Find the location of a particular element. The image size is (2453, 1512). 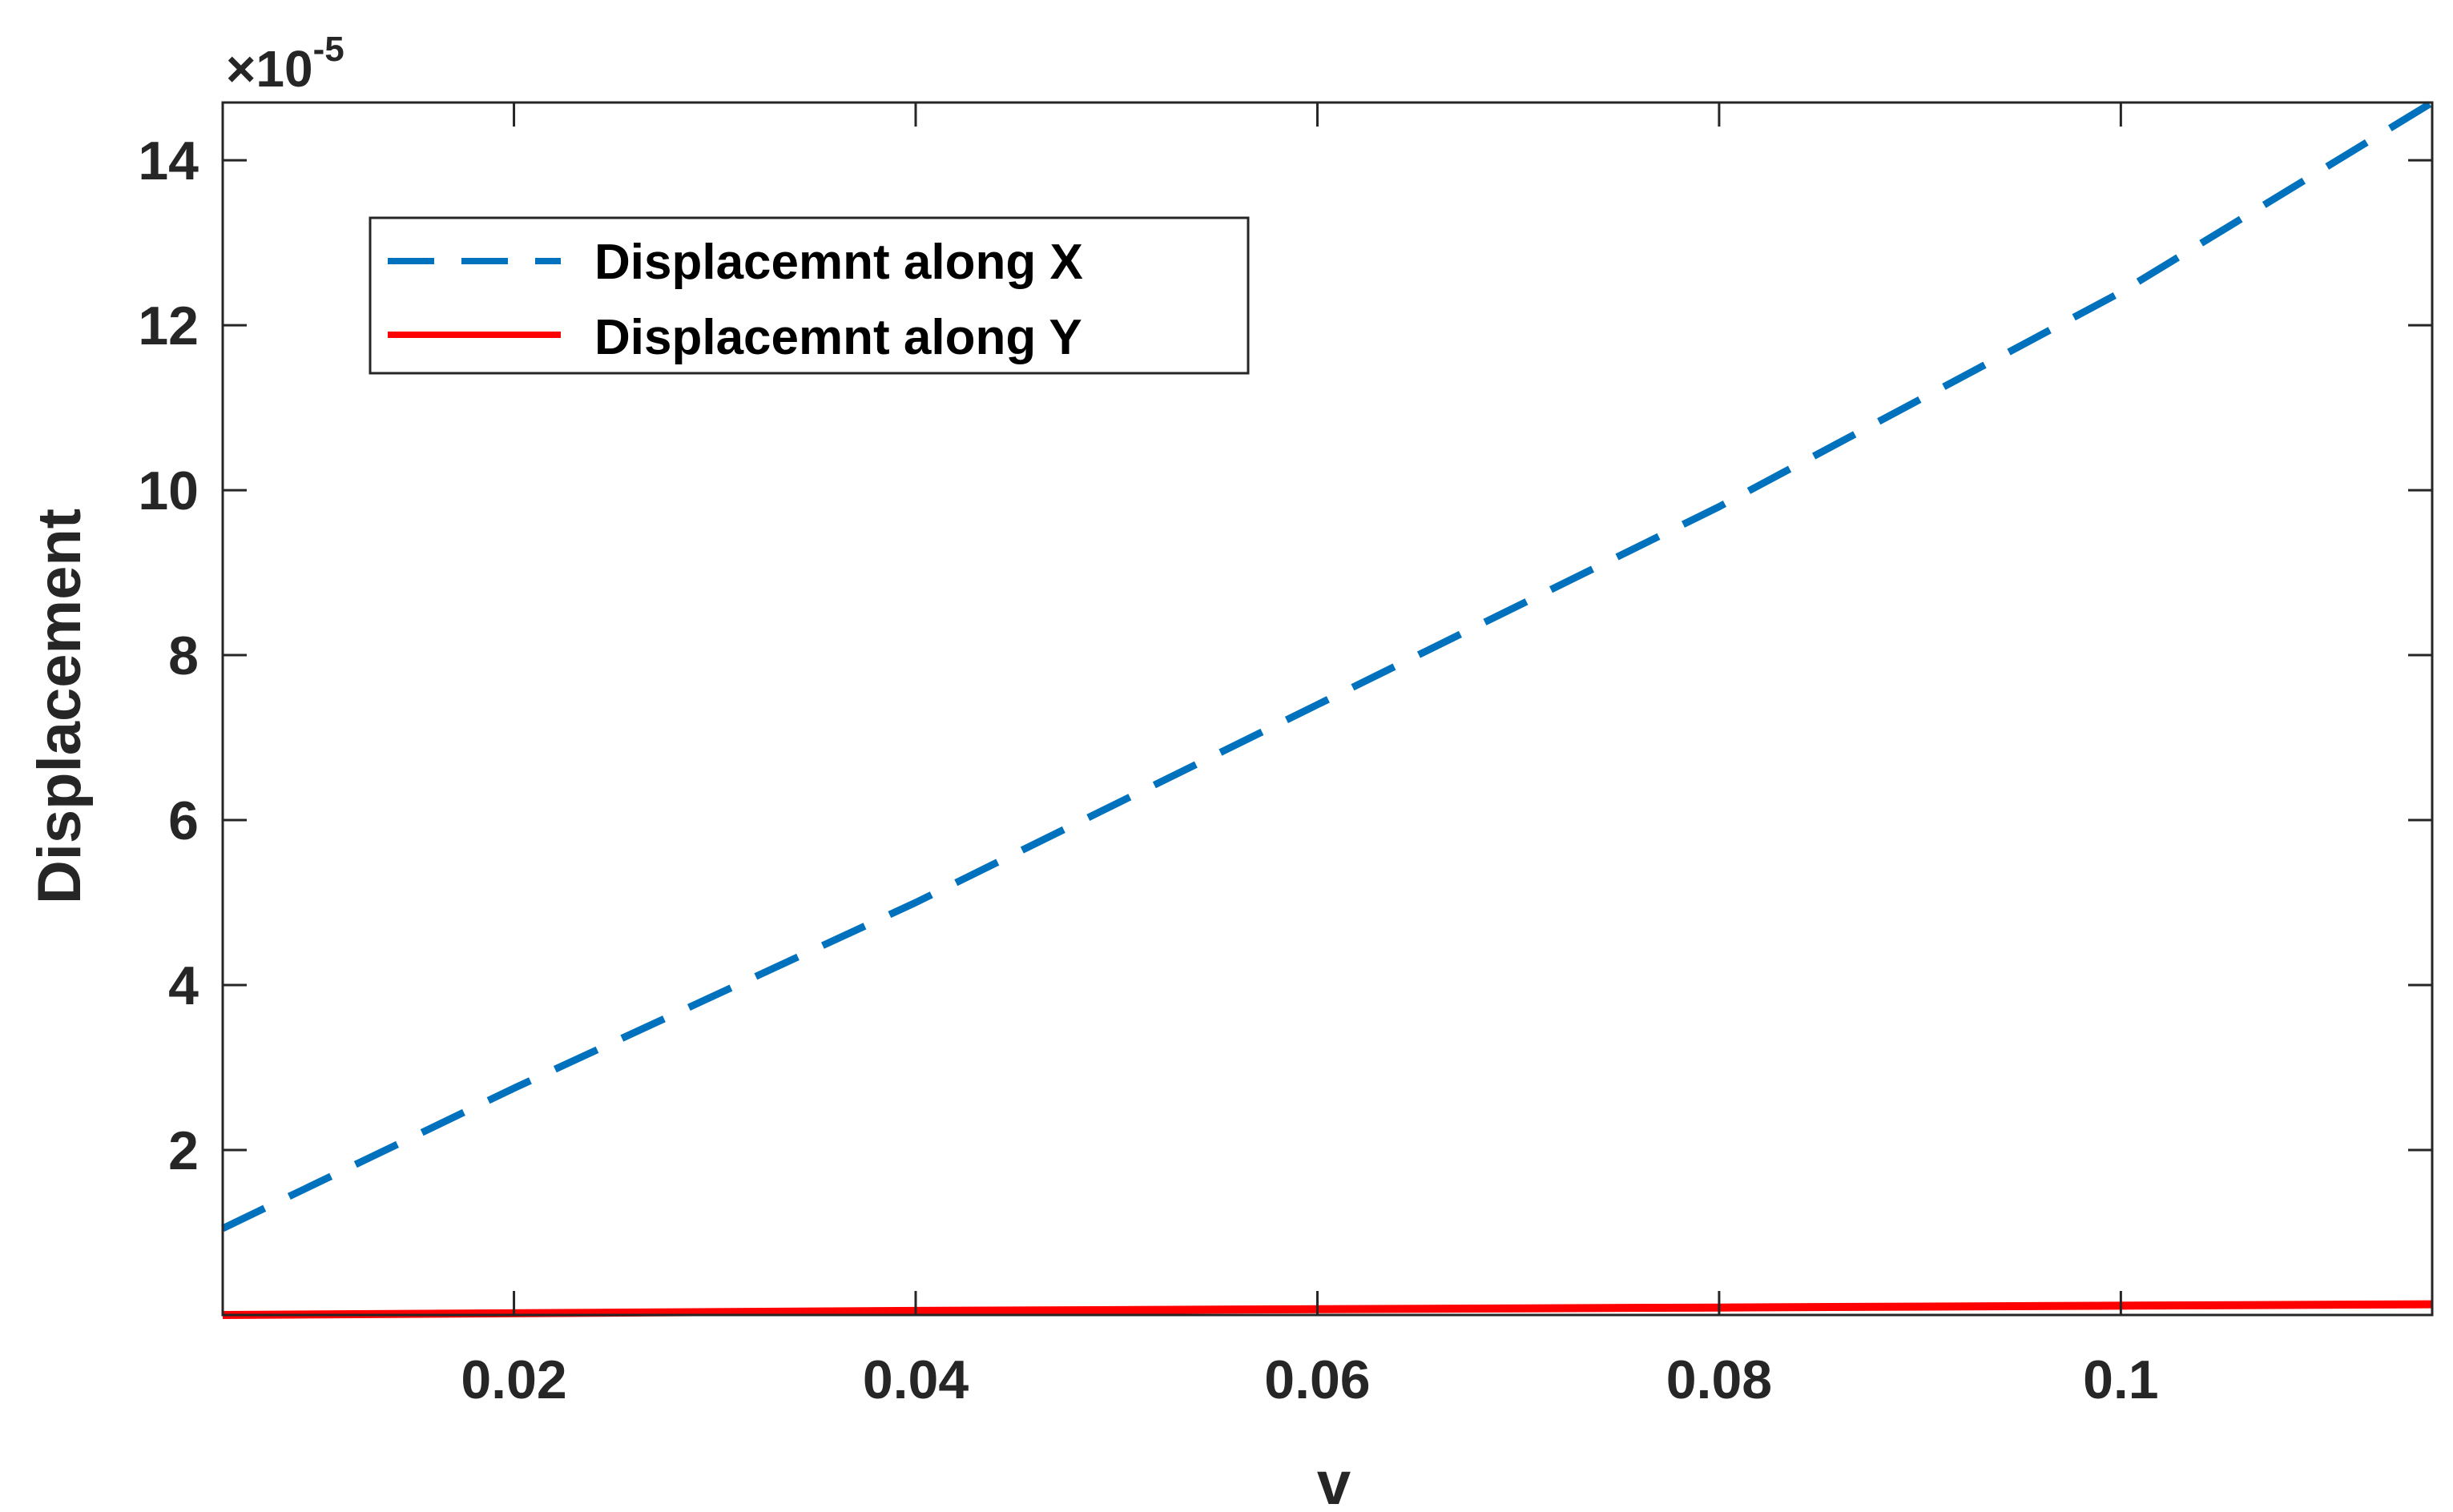

y-tick-label: 14 is located at coordinates (168, 161).